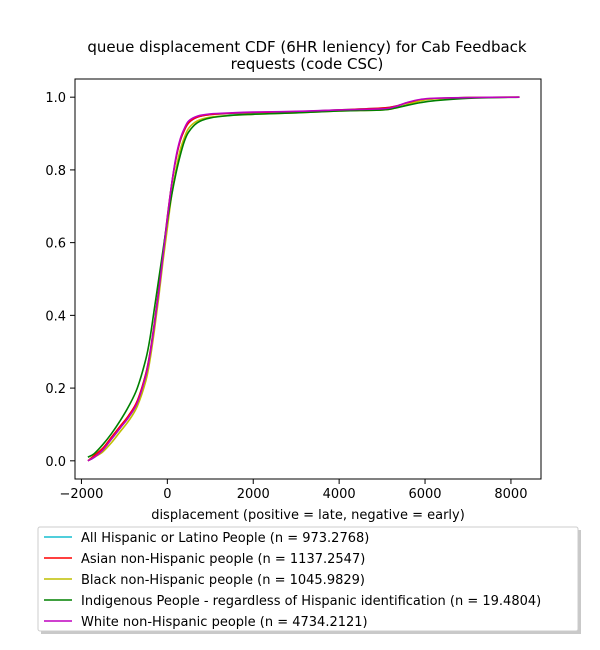 The image size is (600, 650). I want to click on x-tick-label: 4000, so click(339, 494).